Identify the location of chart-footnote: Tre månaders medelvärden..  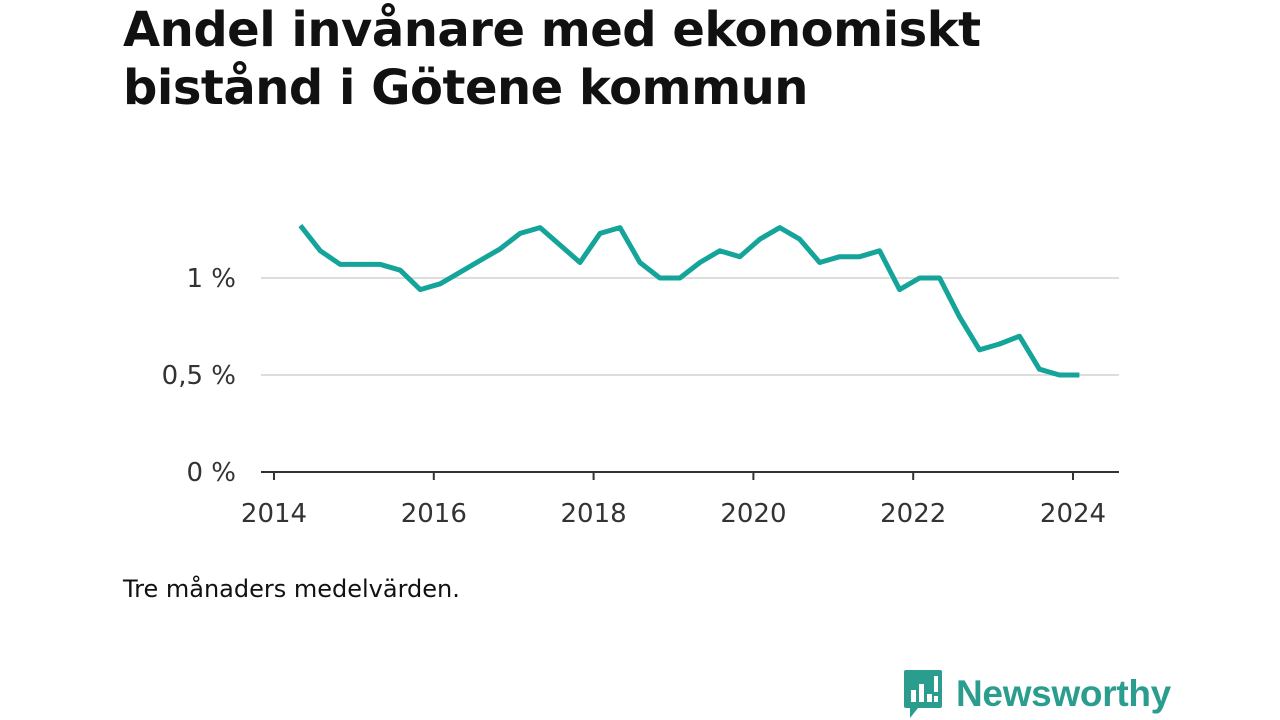
(291, 589).